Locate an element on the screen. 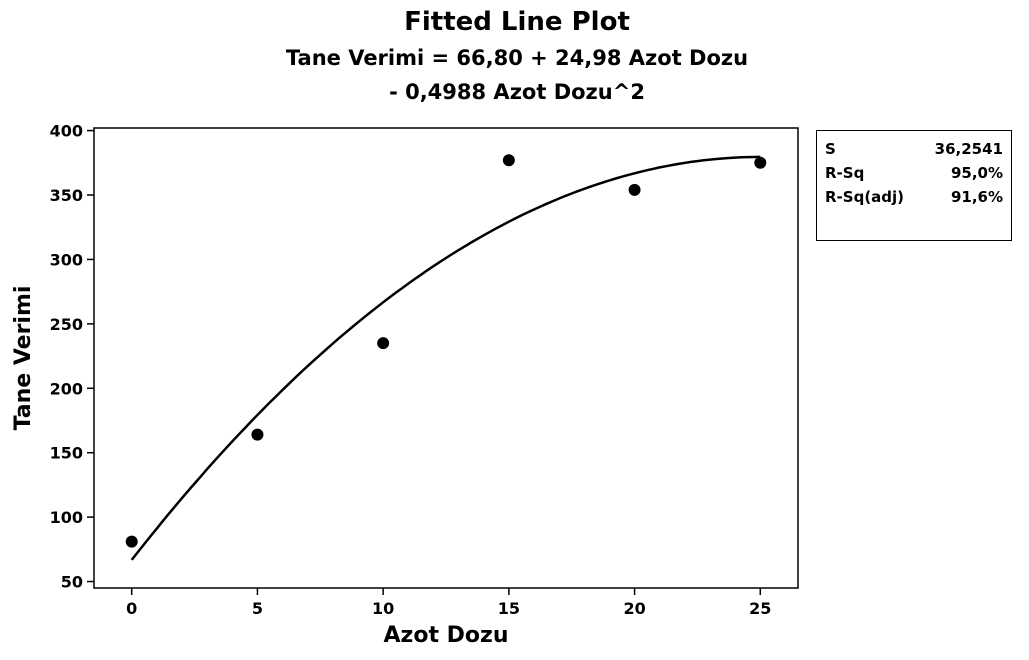 This screenshot has height=660, width=1029. y-axis-title: Tane Verimi is located at coordinates (23, 358).